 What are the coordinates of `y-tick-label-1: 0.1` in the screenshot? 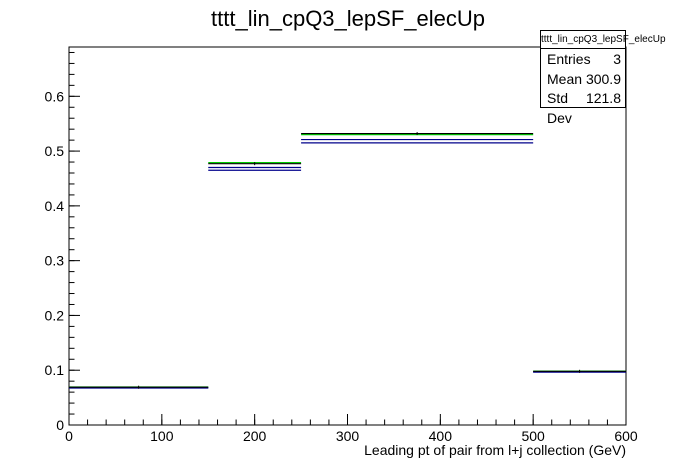 It's located at (55, 370).